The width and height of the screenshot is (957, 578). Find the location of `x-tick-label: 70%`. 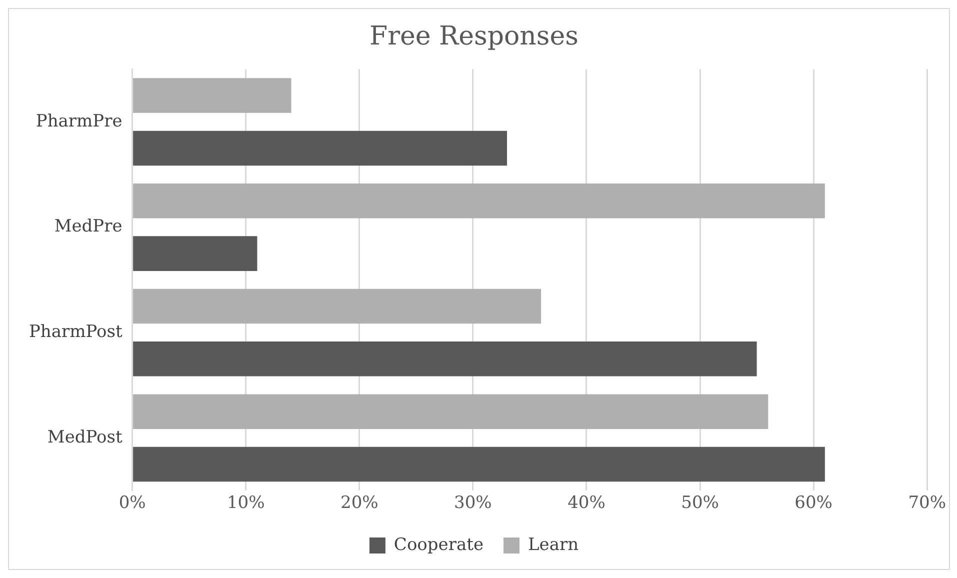

x-tick-label: 70% is located at coordinates (927, 503).